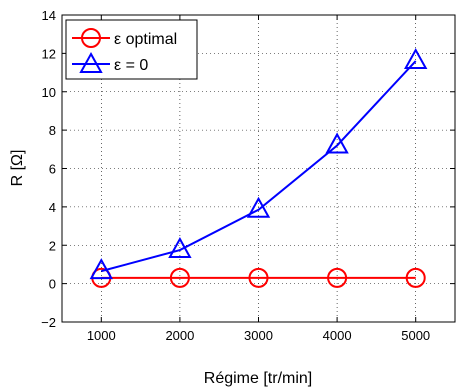  Describe the element at coordinates (17, 168) in the screenshot. I see `y-axis-label: R [Ω]` at that location.